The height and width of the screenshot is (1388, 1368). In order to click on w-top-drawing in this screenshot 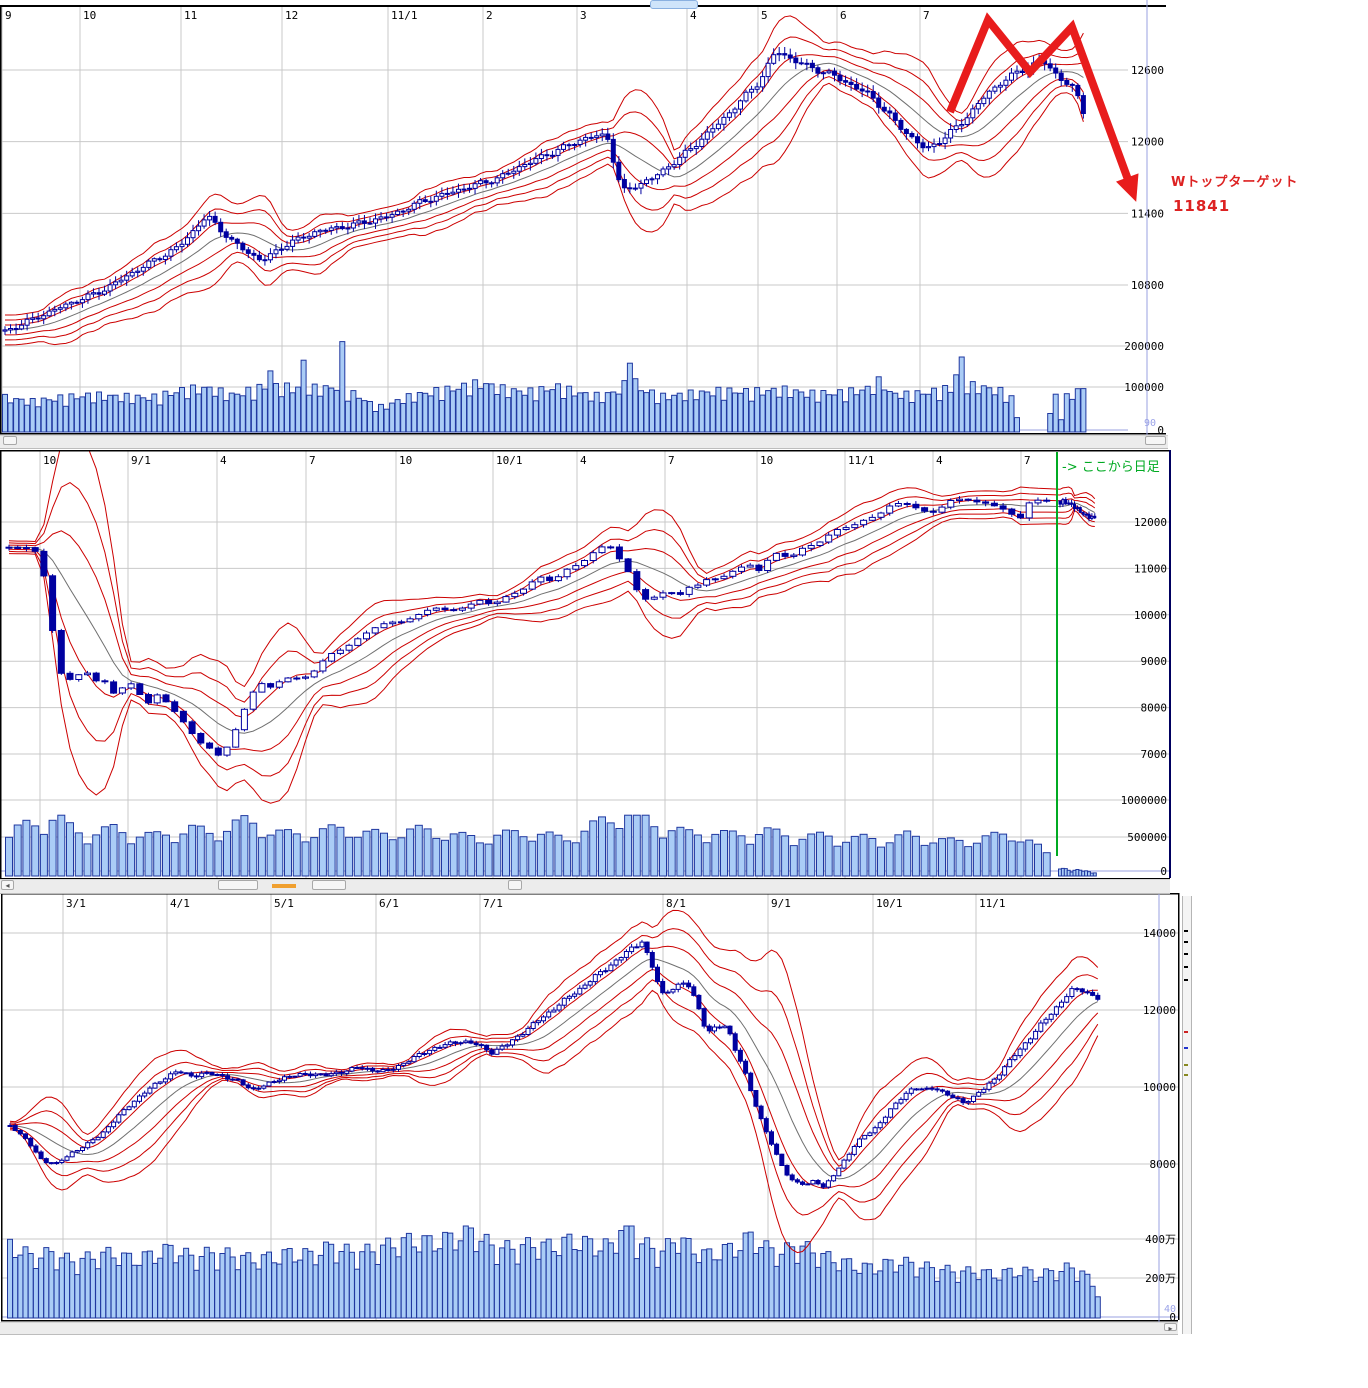, I will do `click(1040, 99)`.